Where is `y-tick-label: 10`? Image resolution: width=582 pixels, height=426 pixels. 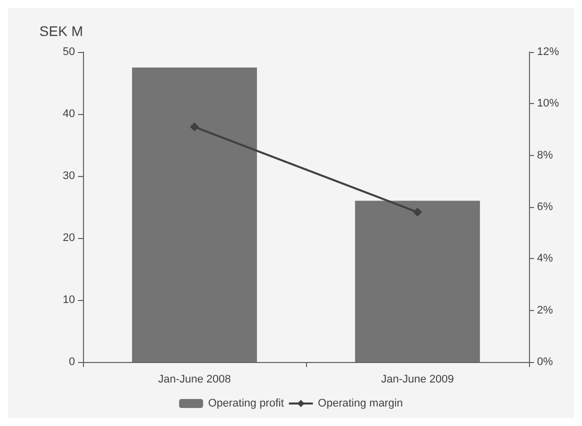
y-tick-label: 10 is located at coordinates (68, 300).